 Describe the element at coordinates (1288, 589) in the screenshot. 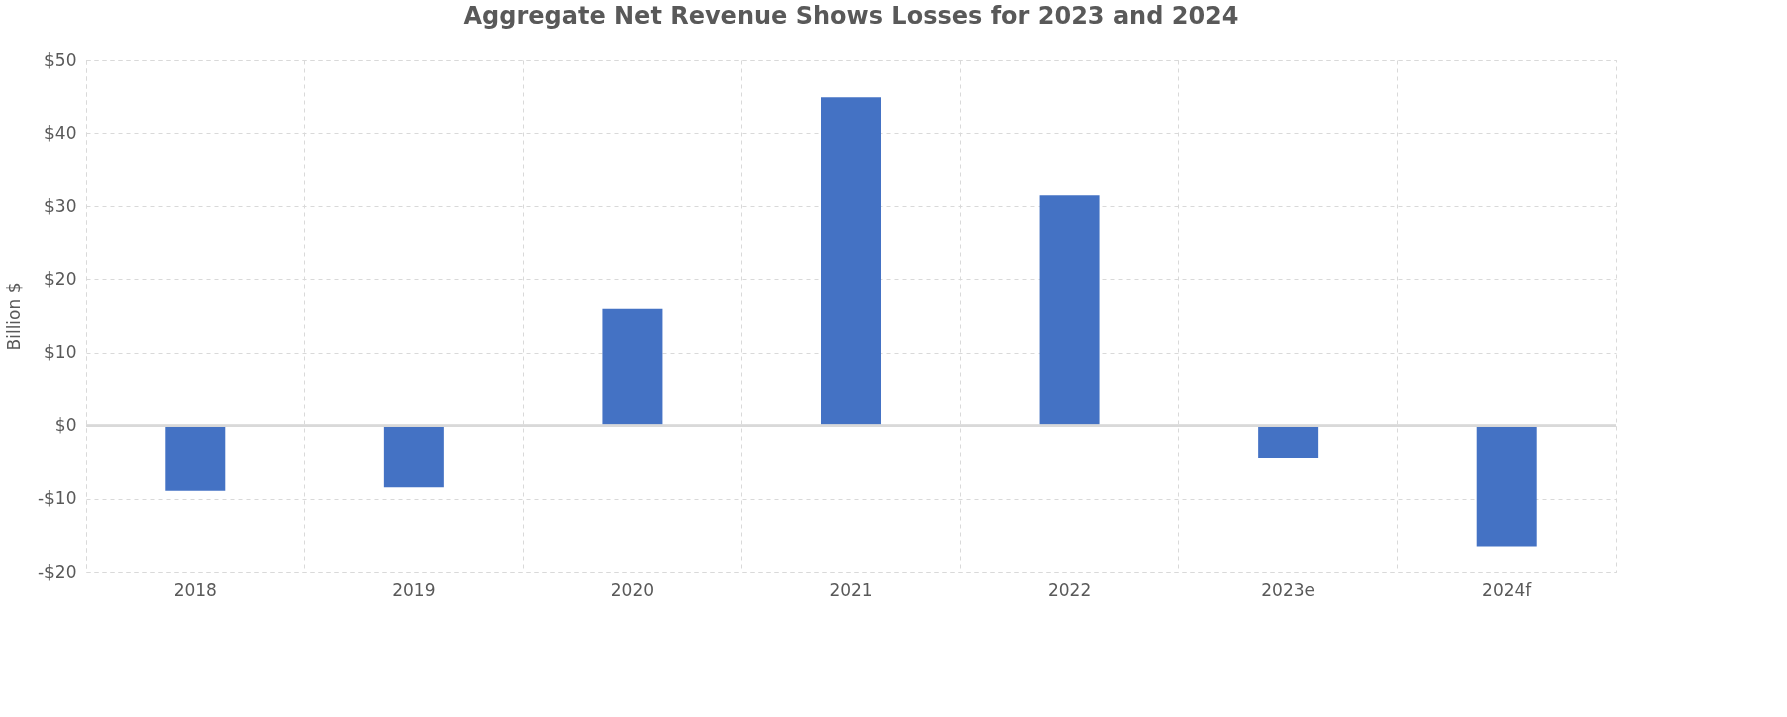

I see `x-tick-label: 2023e` at that location.